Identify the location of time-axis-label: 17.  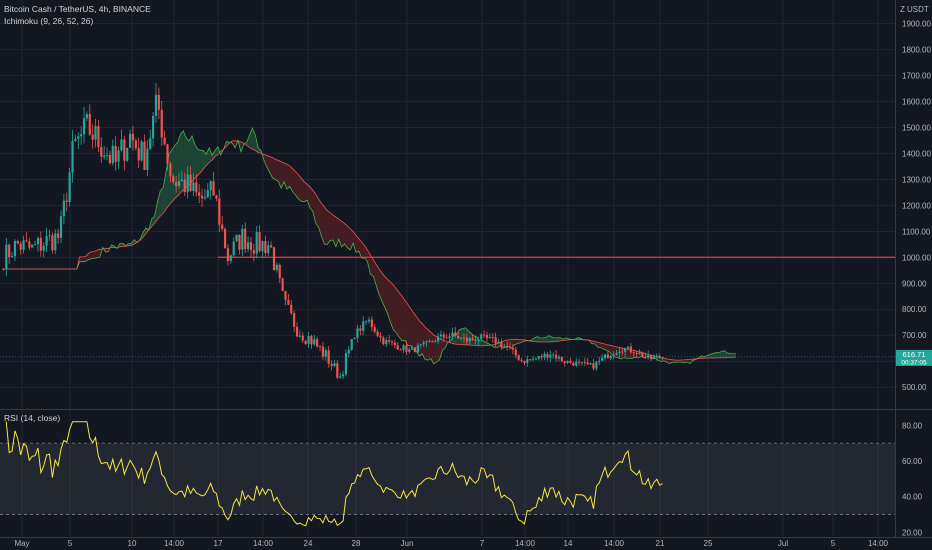
(218, 543).